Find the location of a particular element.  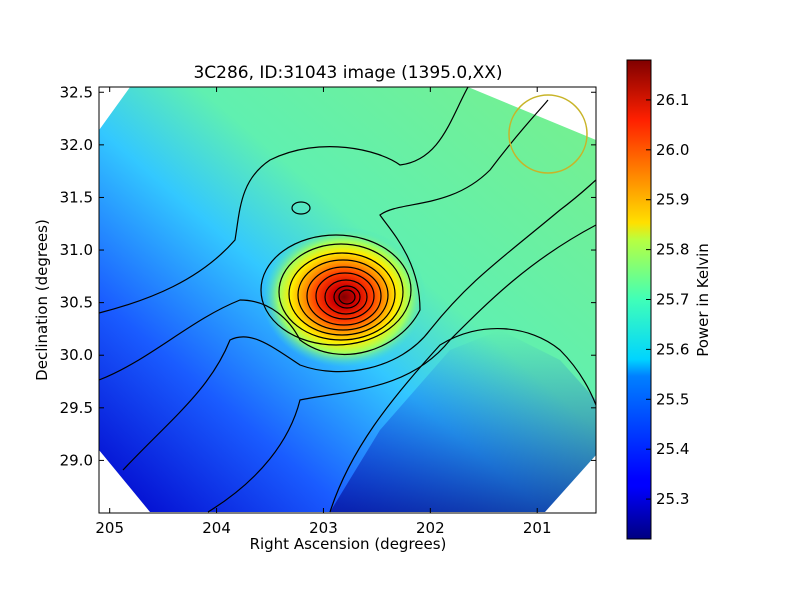

colorbar-tick-label: 25.8 is located at coordinates (672, 250).